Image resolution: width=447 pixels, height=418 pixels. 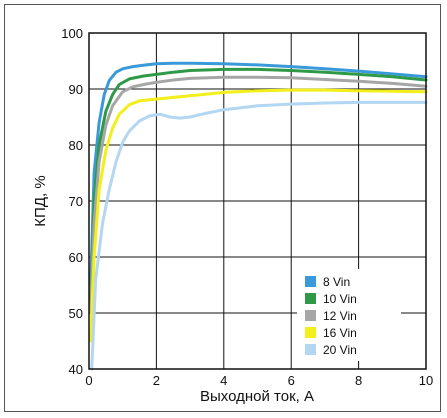 What do you see at coordinates (76, 89) in the screenshot?
I see `y-tick-label: 90` at bounding box center [76, 89].